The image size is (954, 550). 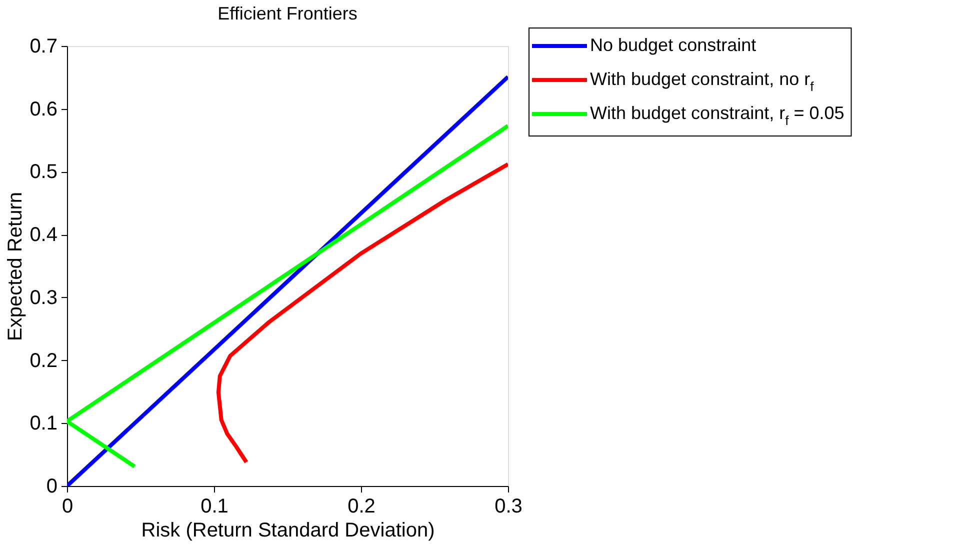 I want to click on x-tick-label: 0.1, so click(x=214, y=507).